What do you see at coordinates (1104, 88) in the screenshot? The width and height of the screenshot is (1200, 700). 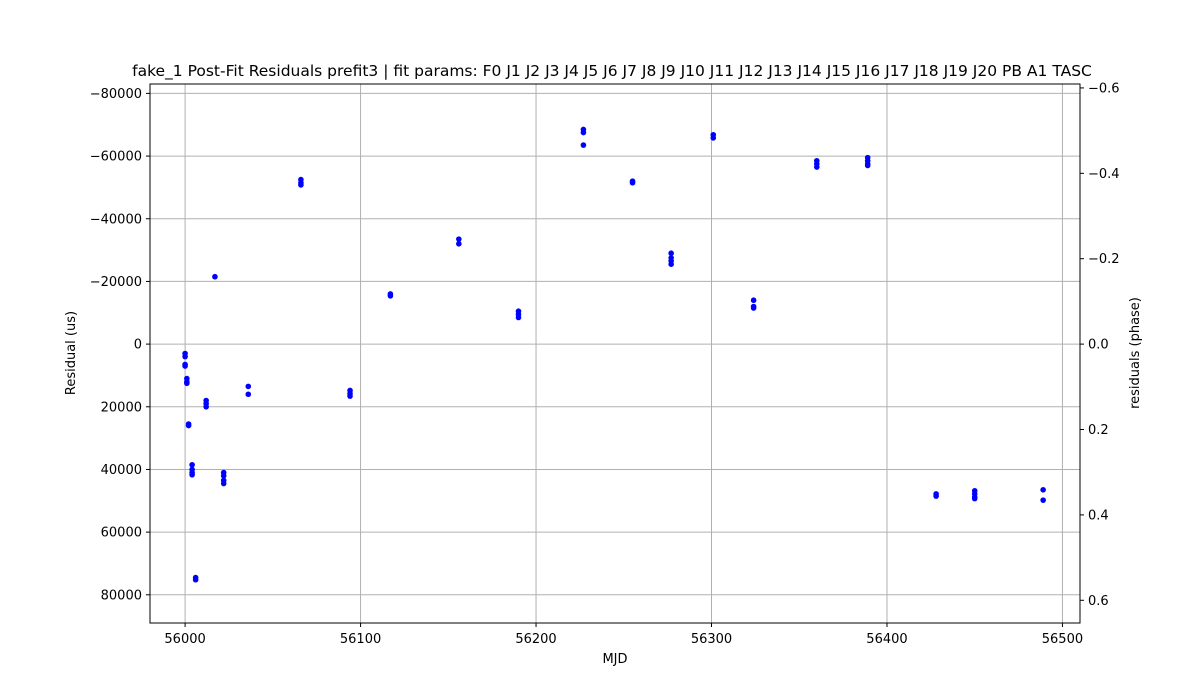 I see `y-right-tick-label: −0.6` at bounding box center [1104, 88].